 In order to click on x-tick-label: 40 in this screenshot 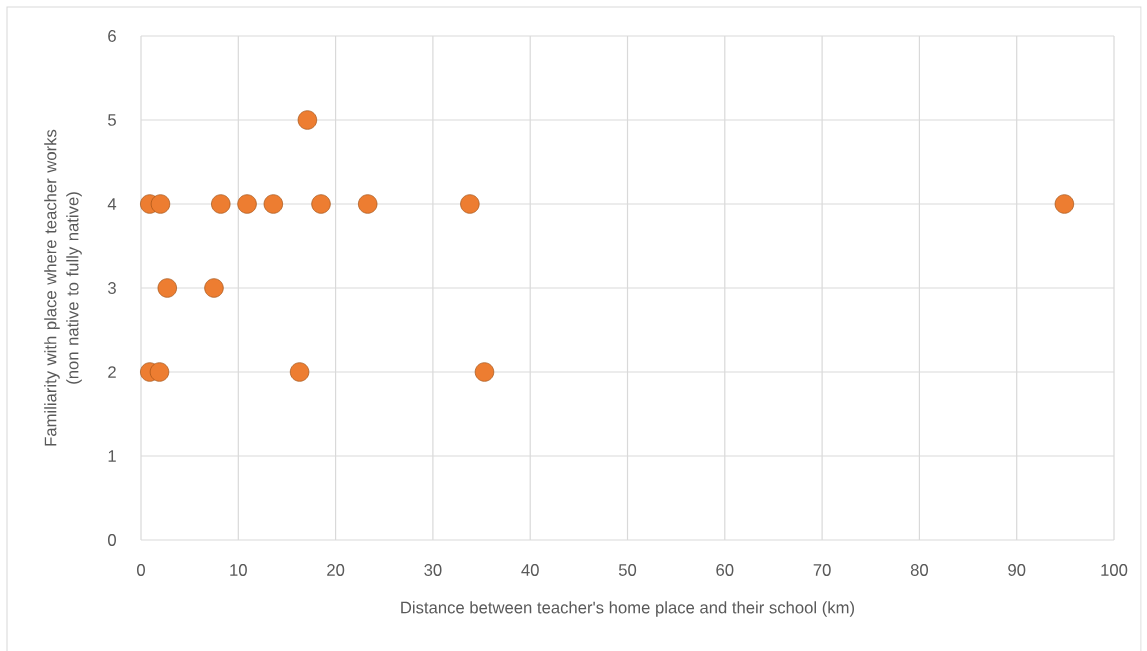, I will do `click(530, 570)`.